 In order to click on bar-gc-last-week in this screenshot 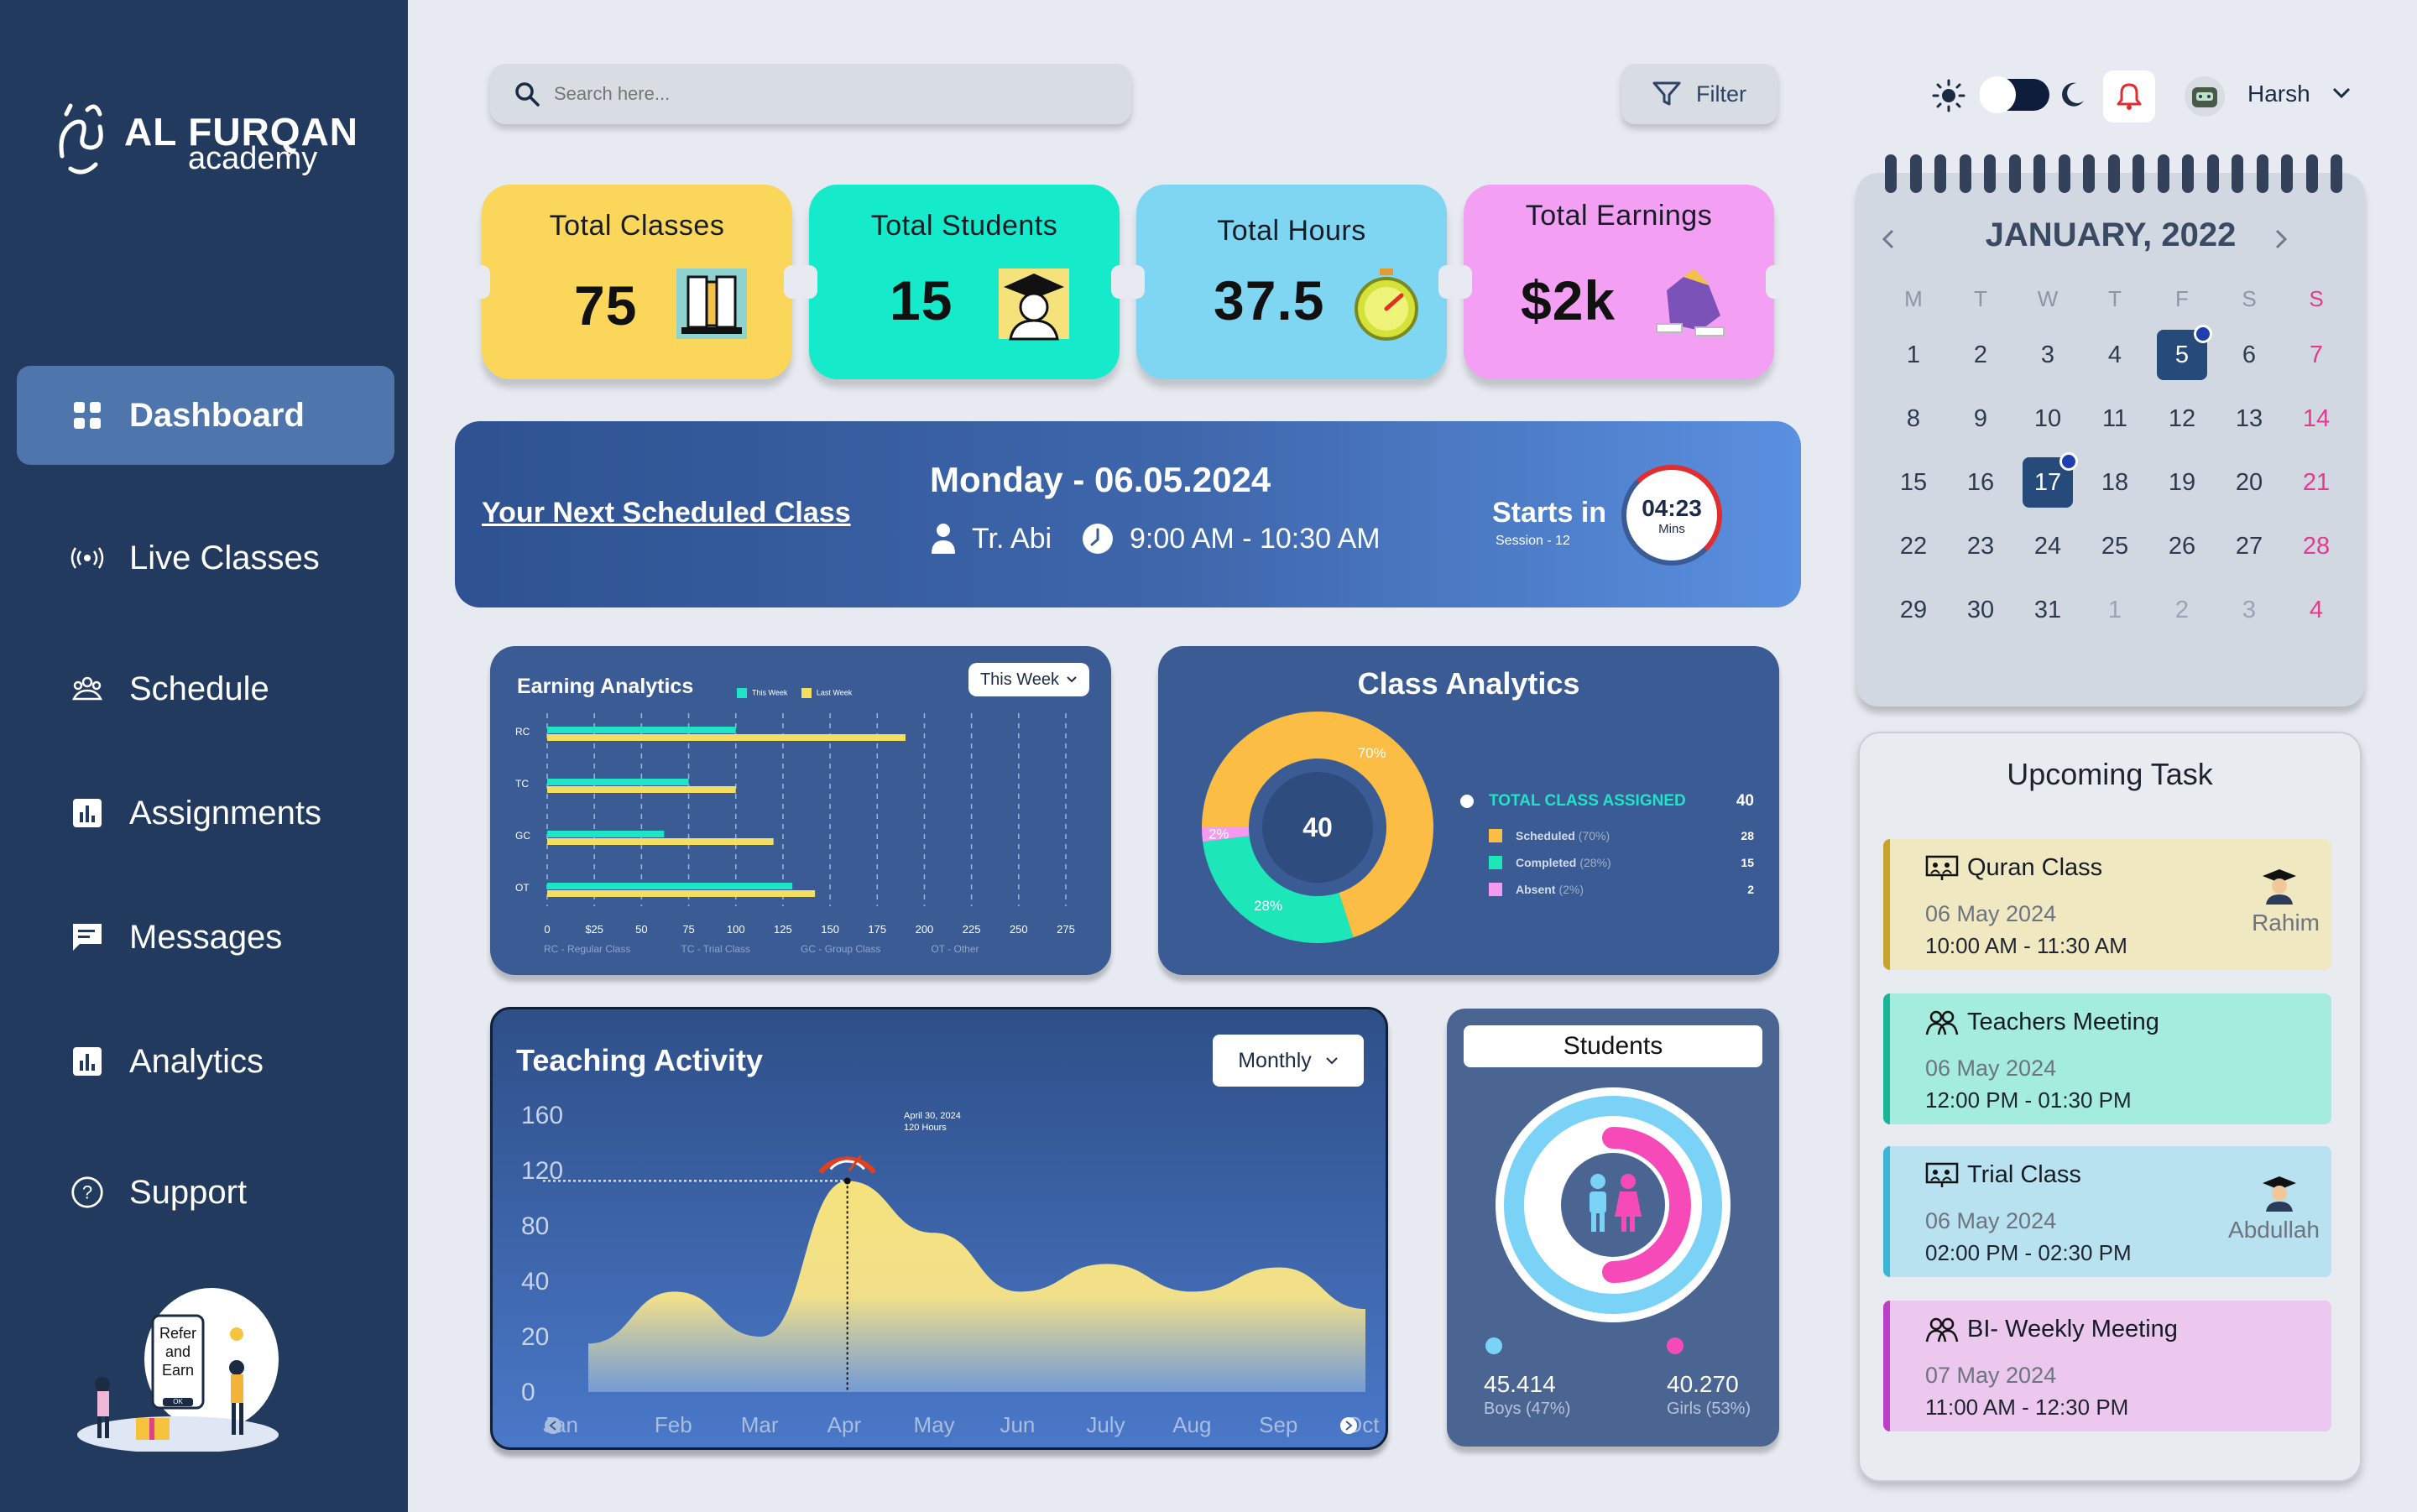, I will do `click(660, 841)`.